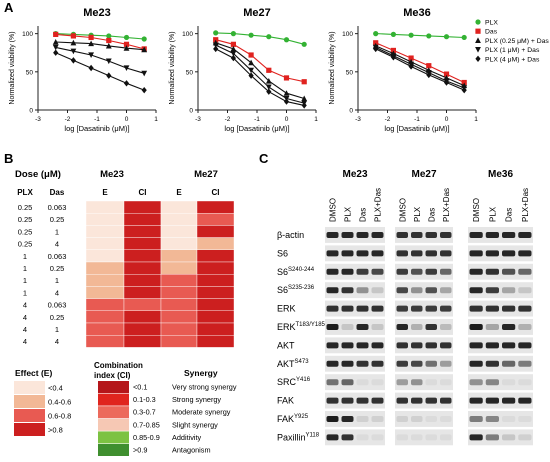 The width and height of the screenshot is (550, 462). I want to click on legend-label: Das, so click(491, 32).